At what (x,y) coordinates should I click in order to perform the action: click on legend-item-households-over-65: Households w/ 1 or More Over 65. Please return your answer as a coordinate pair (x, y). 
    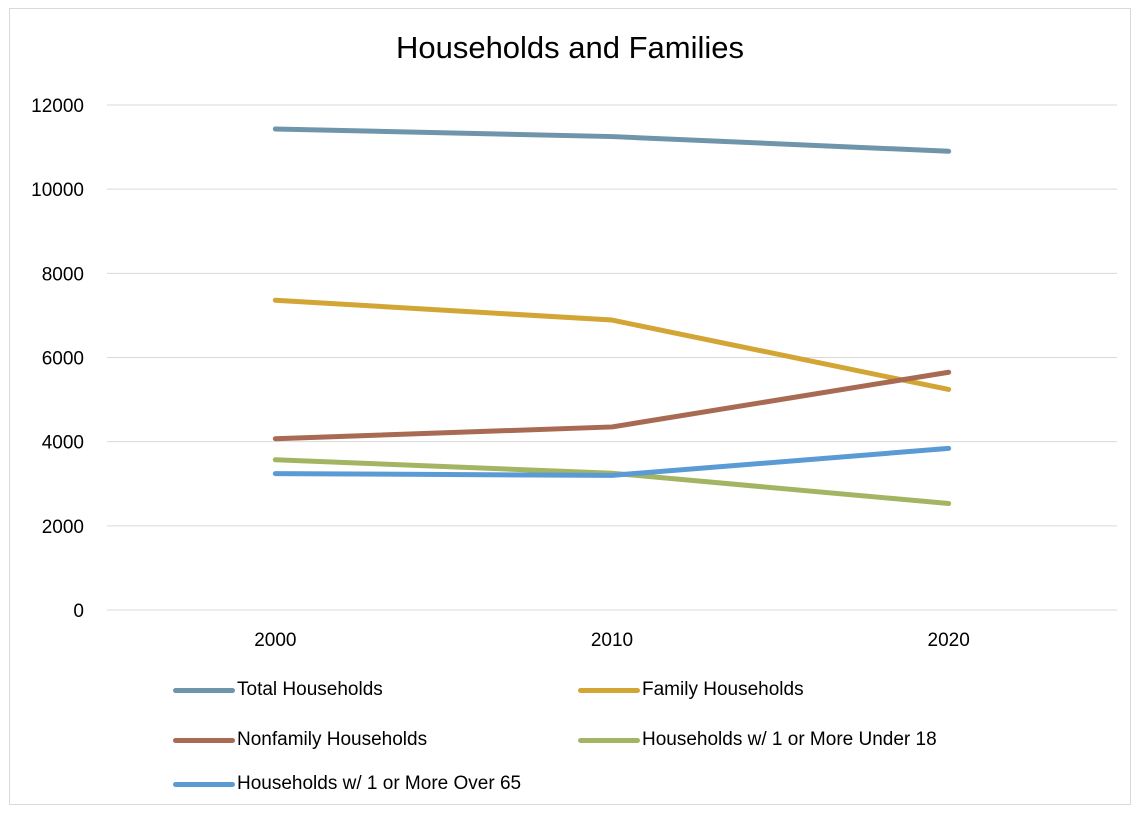
    Looking at the image, I should click on (347, 784).